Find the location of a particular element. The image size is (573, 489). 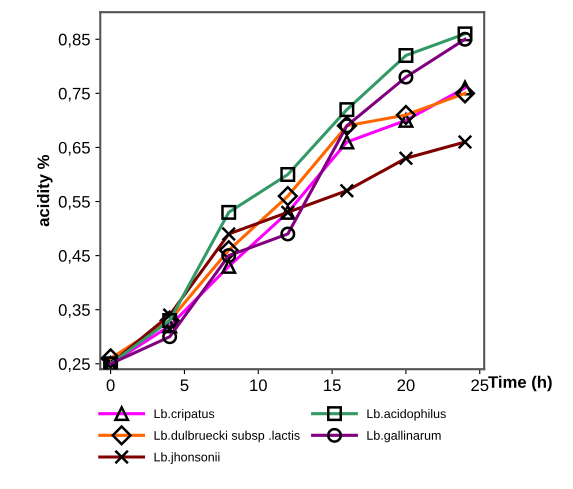

legend-label: Lb.cripatus is located at coordinates (184, 415).